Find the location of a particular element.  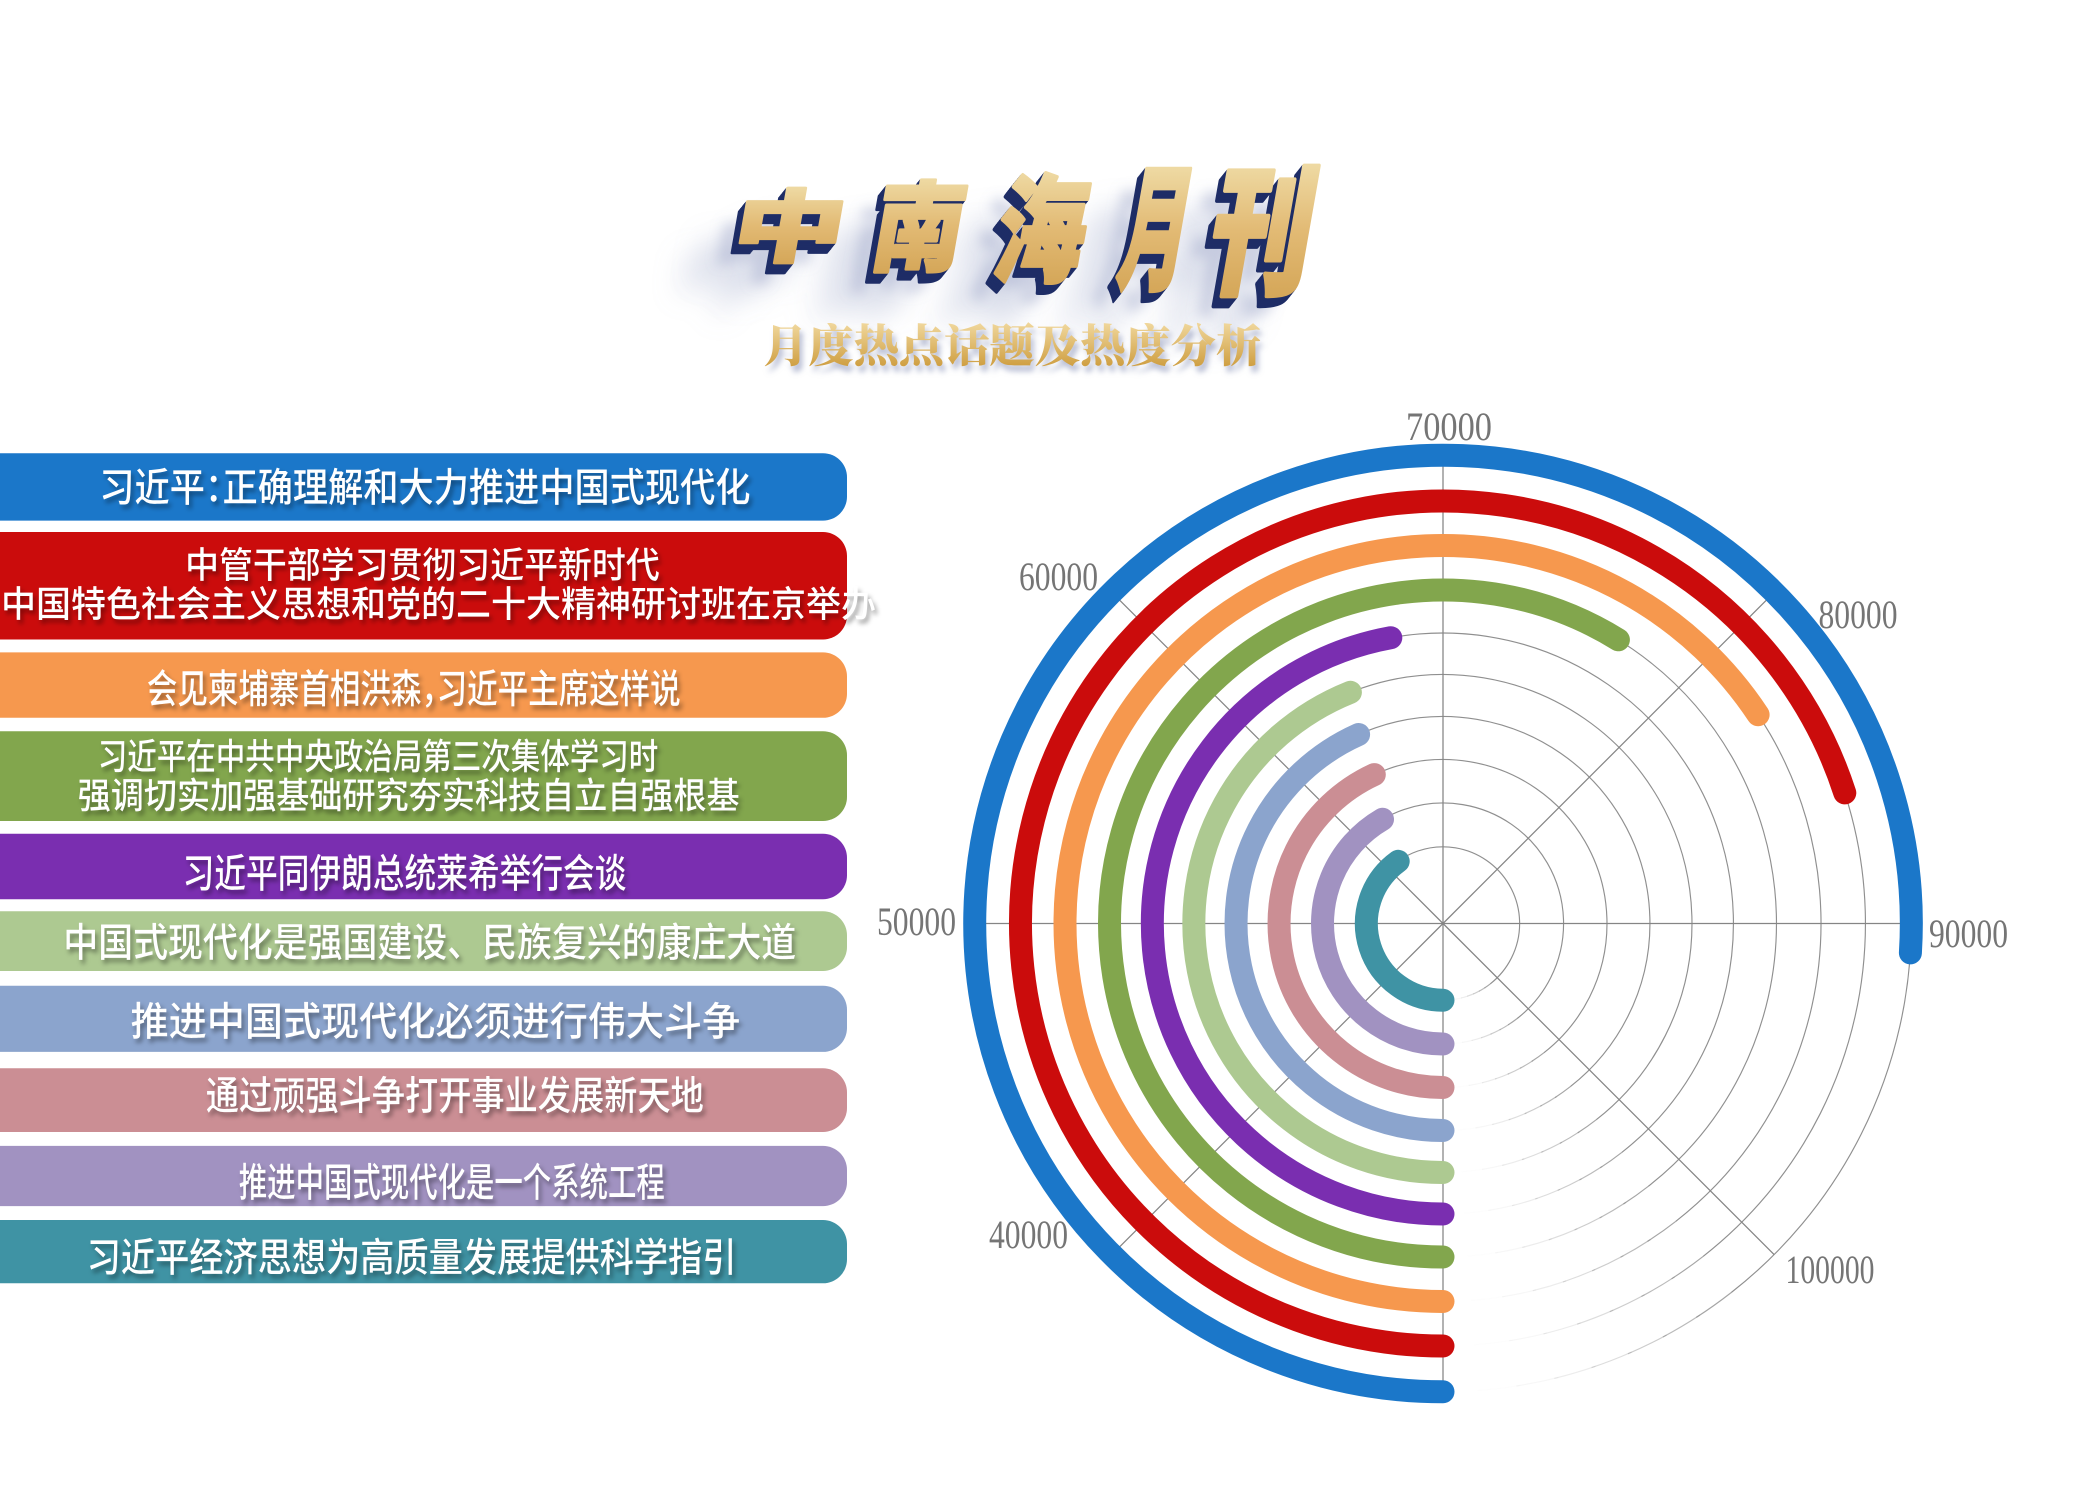

svg-text: 50000 is located at coordinates (916, 921).